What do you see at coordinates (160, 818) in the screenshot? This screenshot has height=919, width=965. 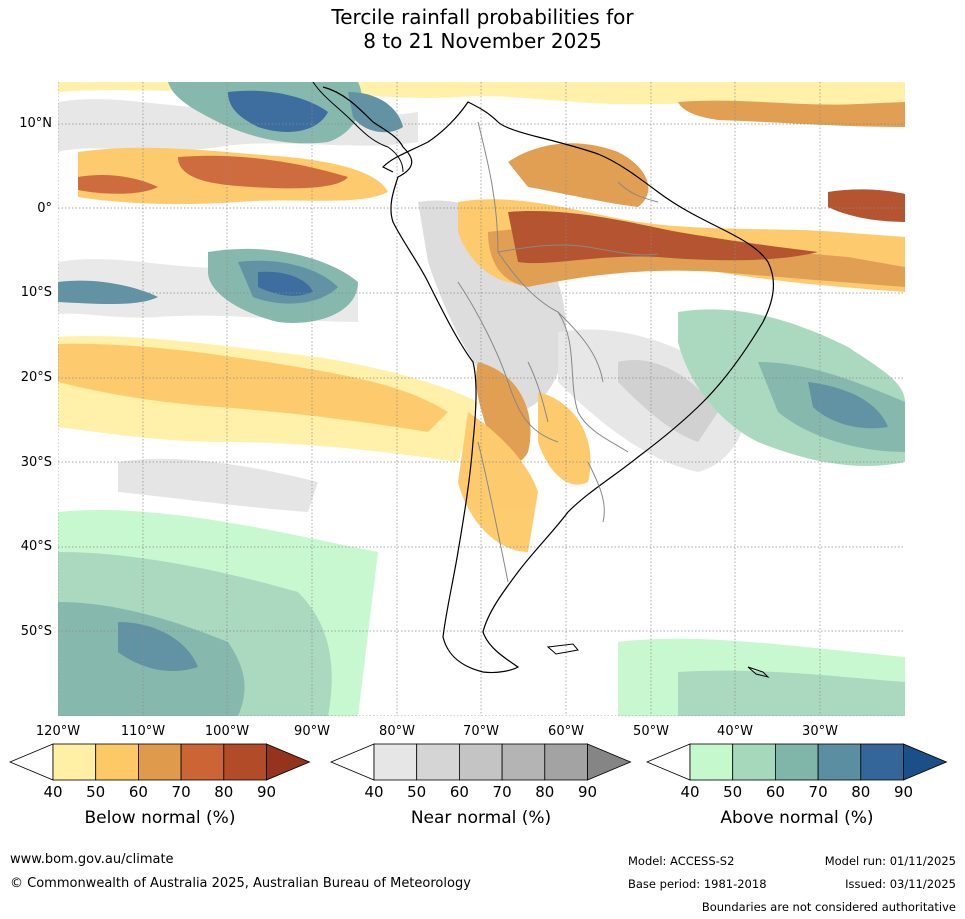 I see `below-normal-label: Below normal (%)` at bounding box center [160, 818].